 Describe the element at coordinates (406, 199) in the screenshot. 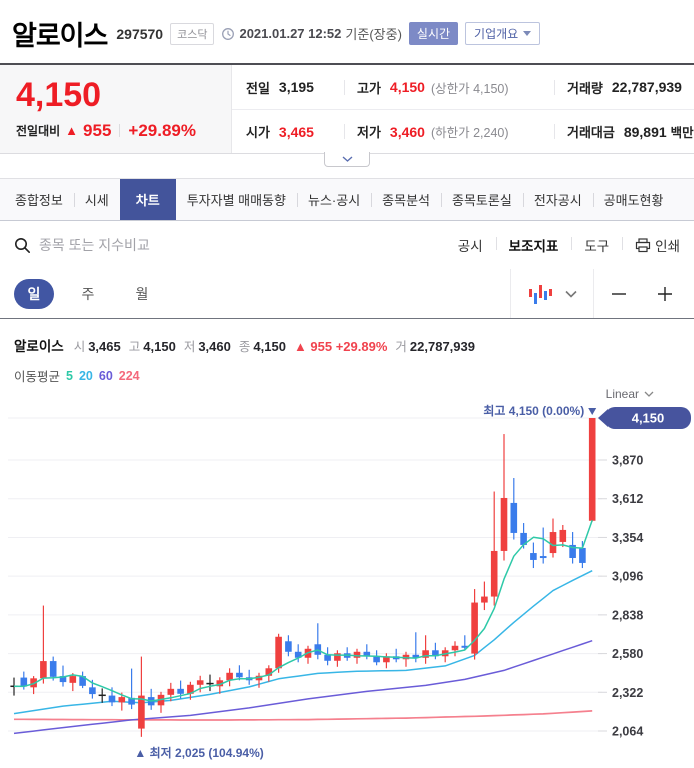

I see `tab-종목분석: 종목분석` at that location.